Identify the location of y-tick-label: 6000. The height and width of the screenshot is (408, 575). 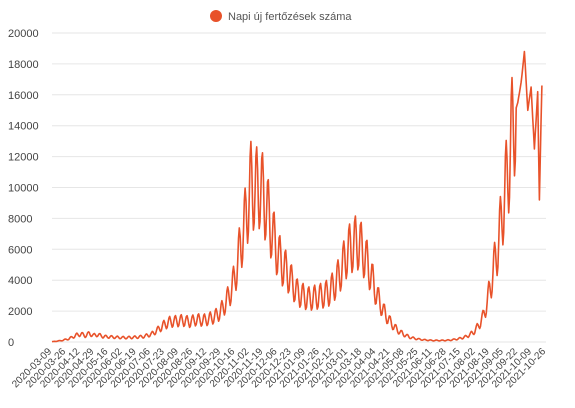
(20, 250).